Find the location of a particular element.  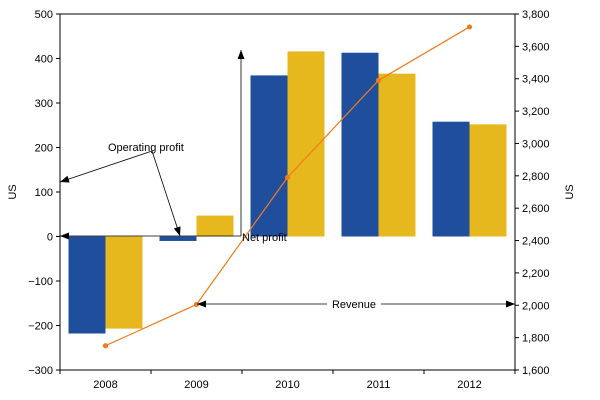

x-tick-label: 2011 is located at coordinates (379, 385).